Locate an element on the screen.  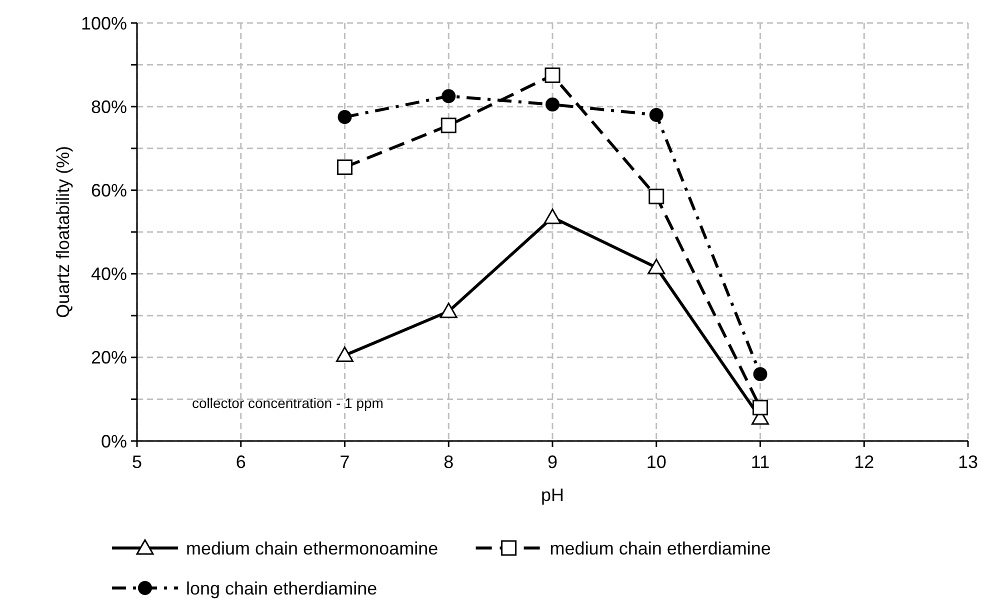
y-axis-title: Quartz floatability (%) is located at coordinates (63, 232).